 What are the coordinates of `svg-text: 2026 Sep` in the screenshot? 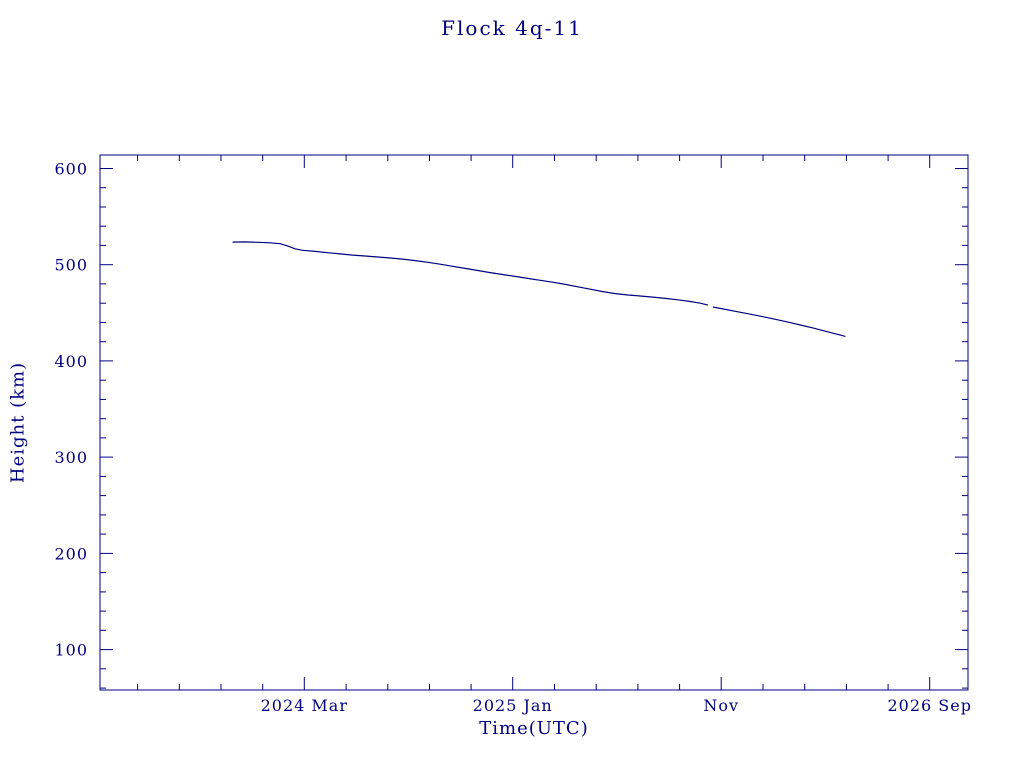 It's located at (929, 705).